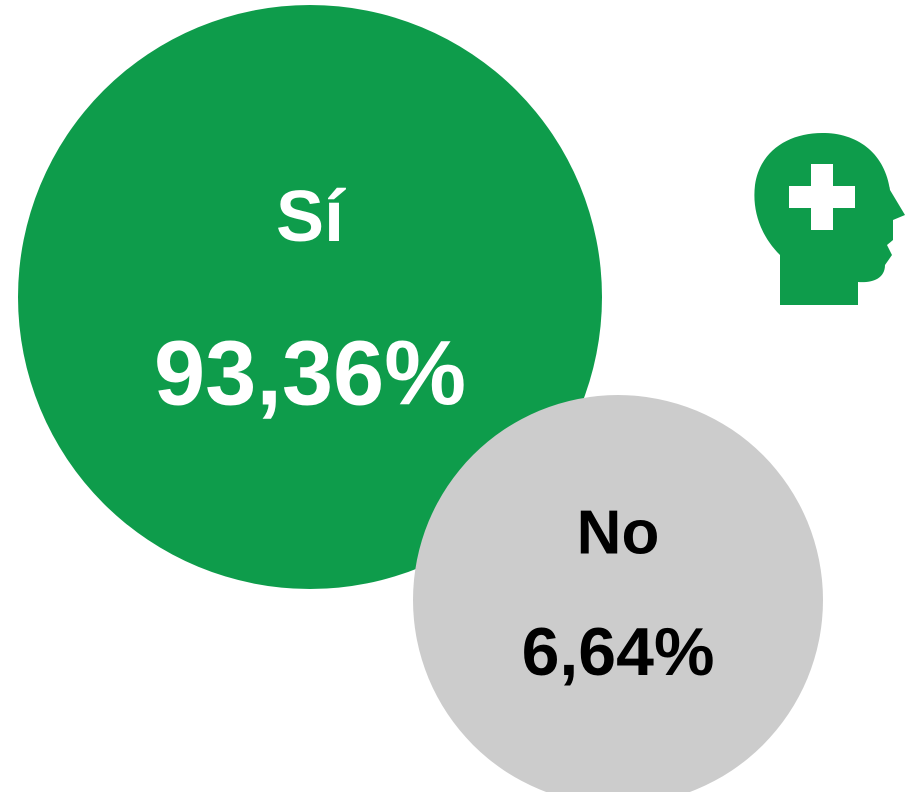 This screenshot has width=907, height=792. What do you see at coordinates (829, 218) in the screenshot?
I see `head-icon` at bounding box center [829, 218].